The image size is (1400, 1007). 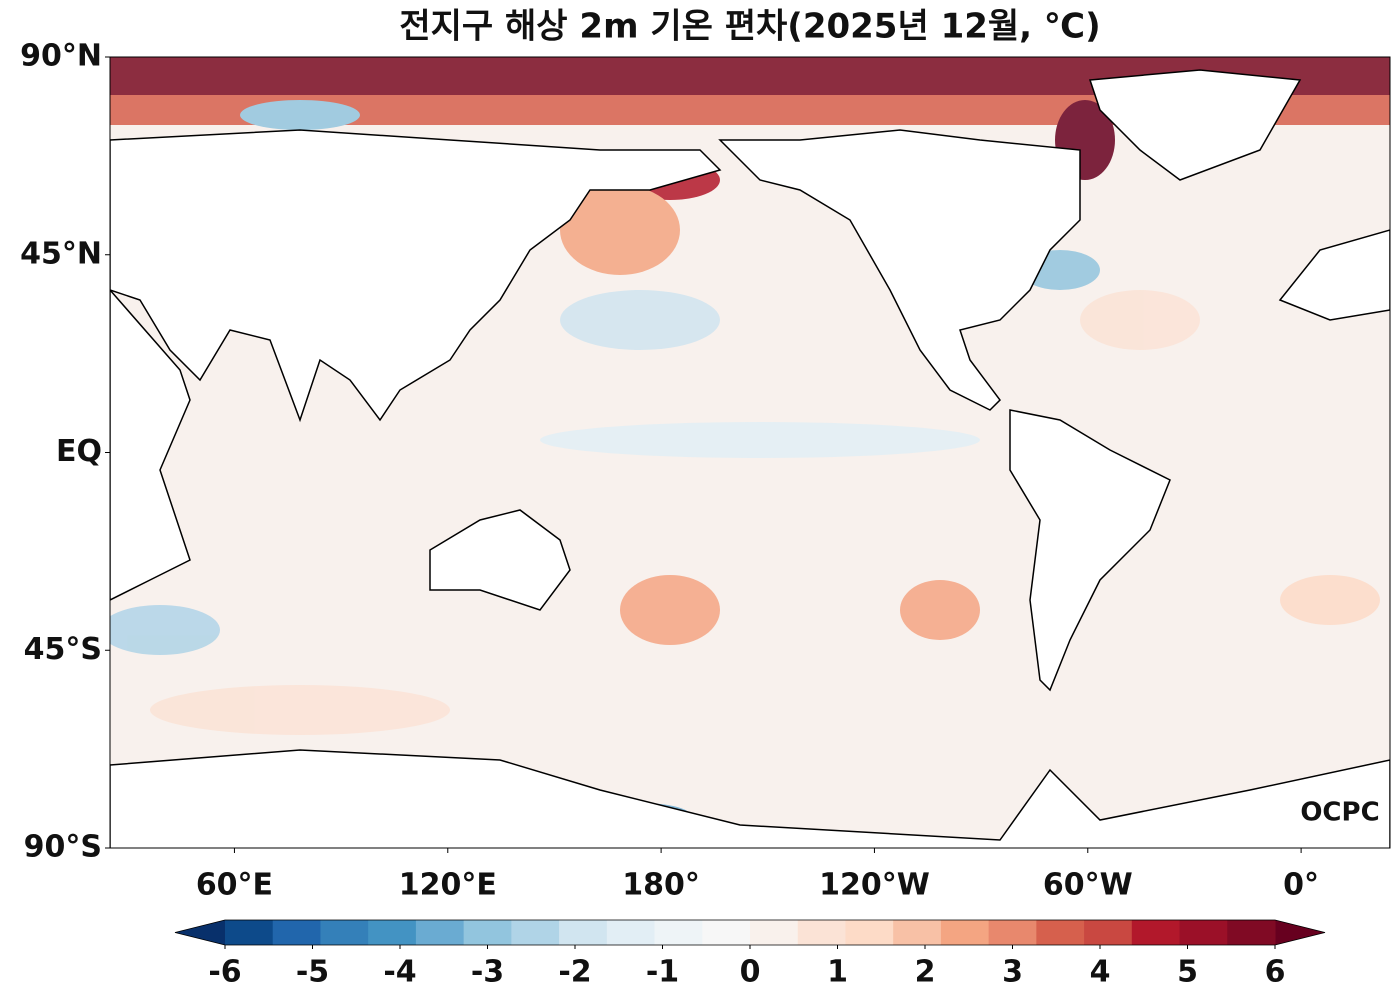 I want to click on x-tick-label: 60°W, so click(x=1088, y=885).